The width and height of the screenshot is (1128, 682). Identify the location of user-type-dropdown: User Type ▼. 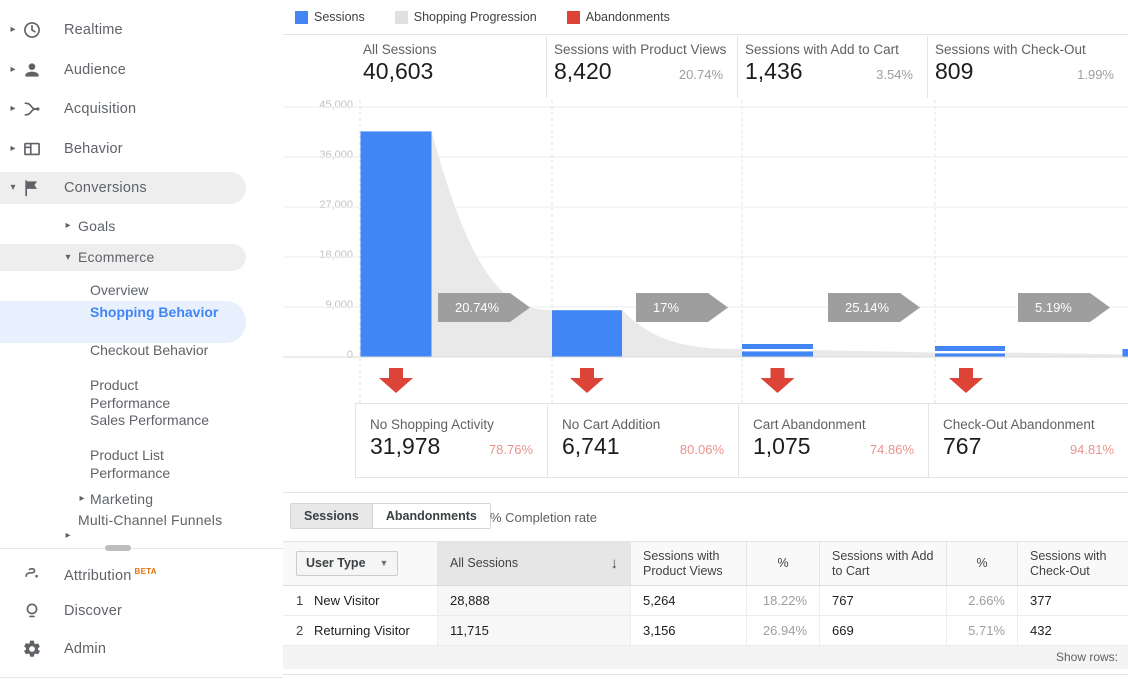
(347, 563).